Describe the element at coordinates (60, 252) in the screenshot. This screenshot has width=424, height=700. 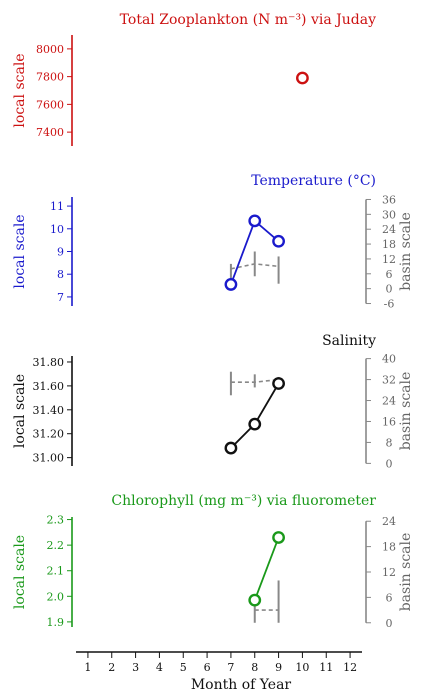
I see `local-tick-label: 9` at that location.